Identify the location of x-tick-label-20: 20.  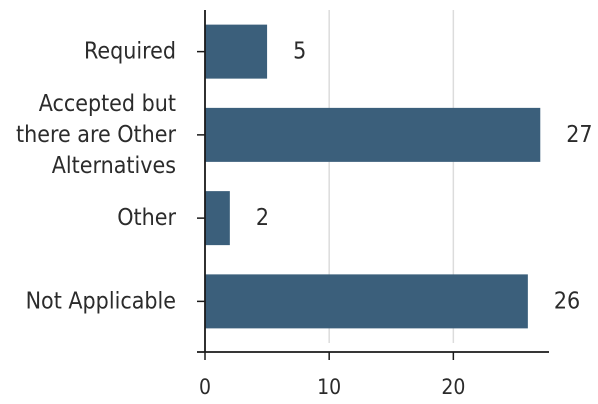
(453, 387).